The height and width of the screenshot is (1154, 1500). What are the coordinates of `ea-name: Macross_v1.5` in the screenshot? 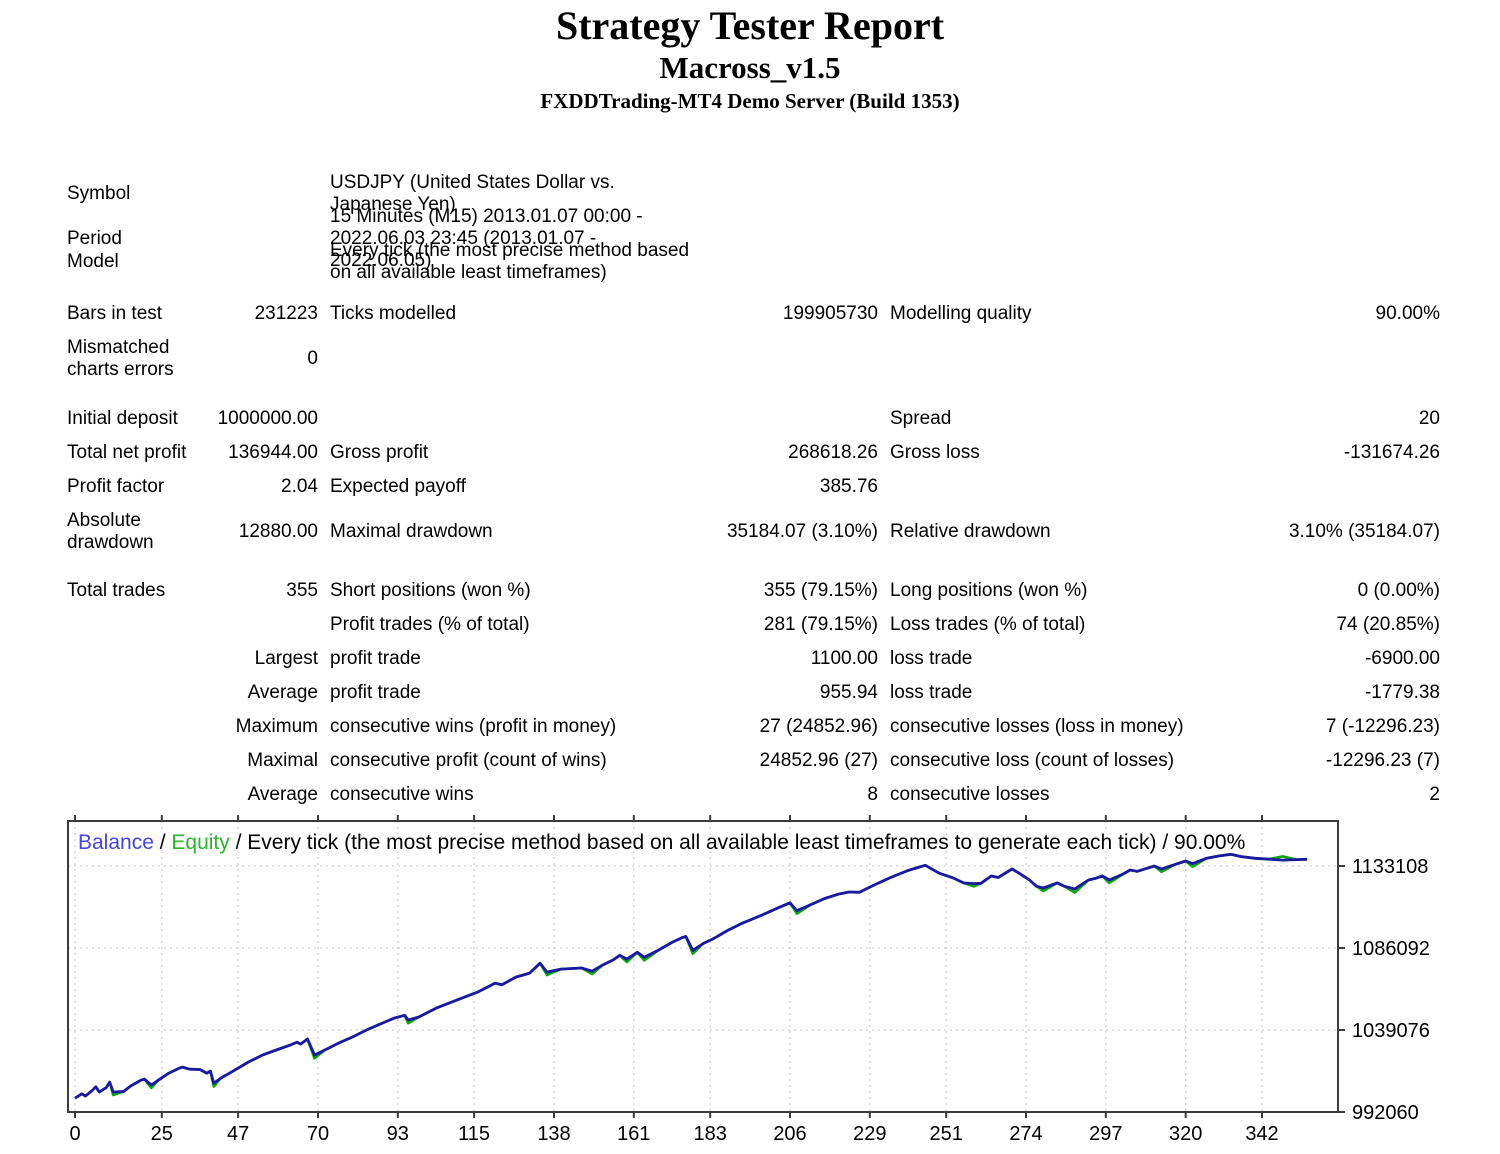 It's located at (750, 67).